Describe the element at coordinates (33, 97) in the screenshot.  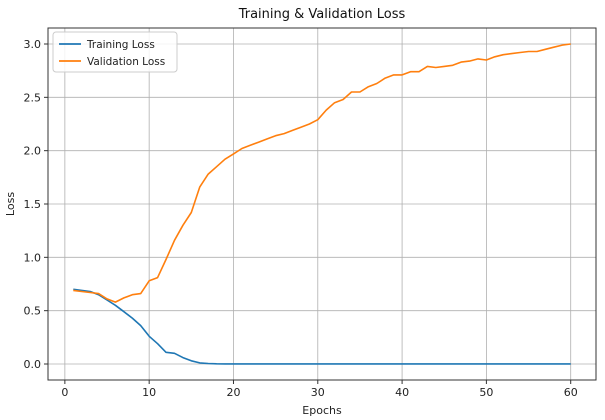
I see `y-tick-label: 2.5` at that location.